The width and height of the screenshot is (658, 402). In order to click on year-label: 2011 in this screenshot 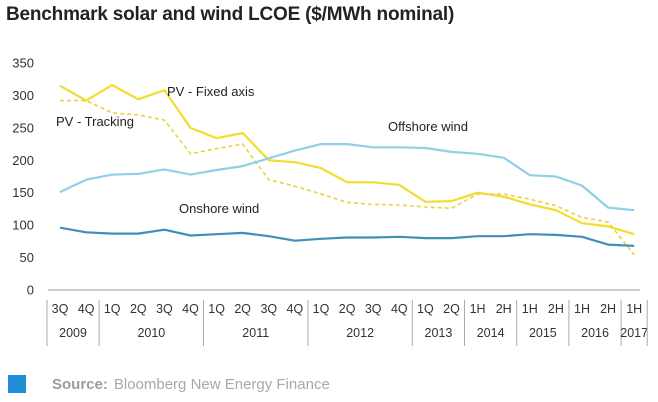, I will do `click(255, 333)`.